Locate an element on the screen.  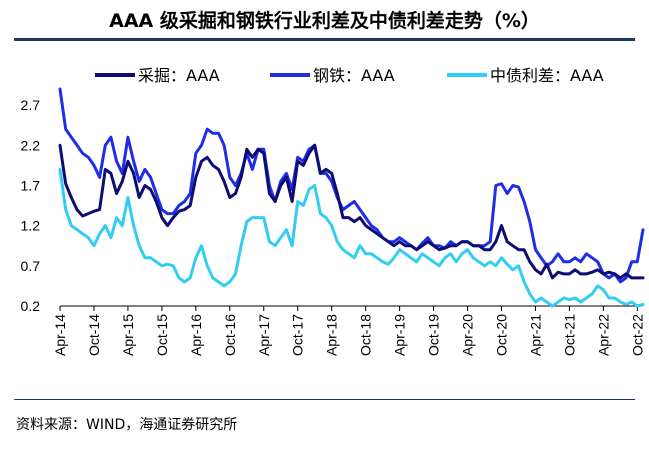
legend-label-3: 中债利差：AAA is located at coordinates (547, 75).